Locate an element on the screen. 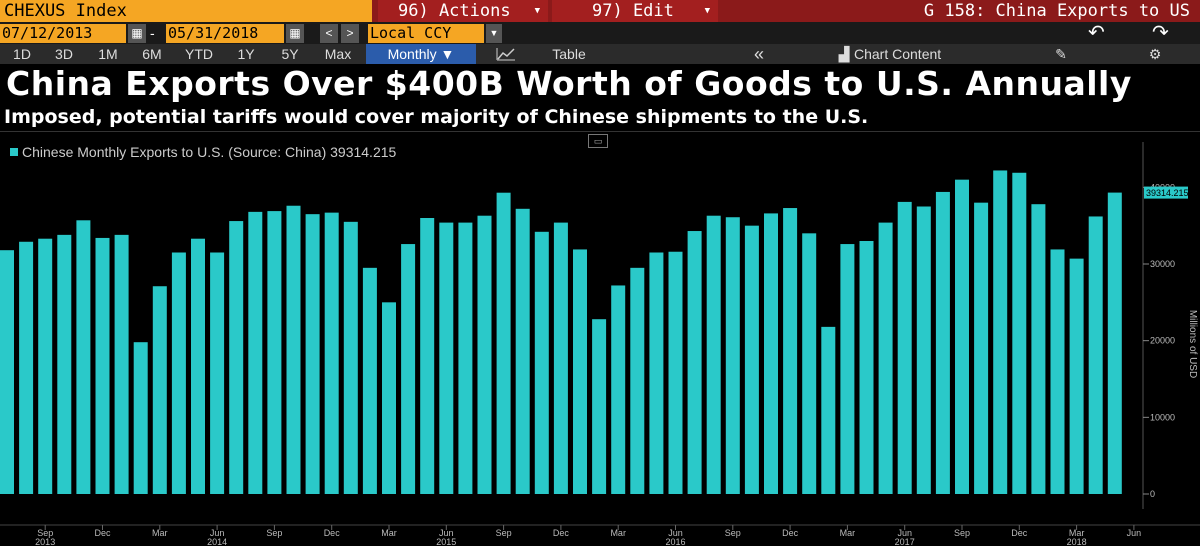  end-date-input: 05/31/2018 is located at coordinates (225, 33).